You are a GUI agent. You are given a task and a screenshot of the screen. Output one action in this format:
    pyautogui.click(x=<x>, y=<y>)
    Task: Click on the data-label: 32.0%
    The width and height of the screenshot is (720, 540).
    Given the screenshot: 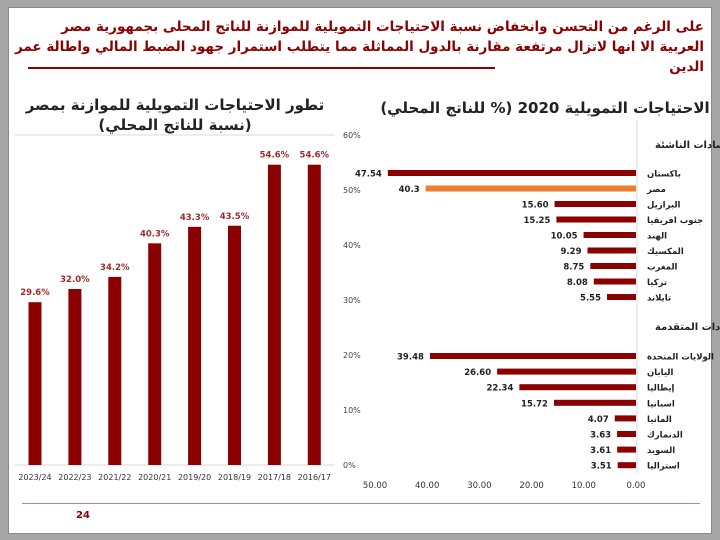 What is the action you would take?
    pyautogui.click(x=75, y=280)
    